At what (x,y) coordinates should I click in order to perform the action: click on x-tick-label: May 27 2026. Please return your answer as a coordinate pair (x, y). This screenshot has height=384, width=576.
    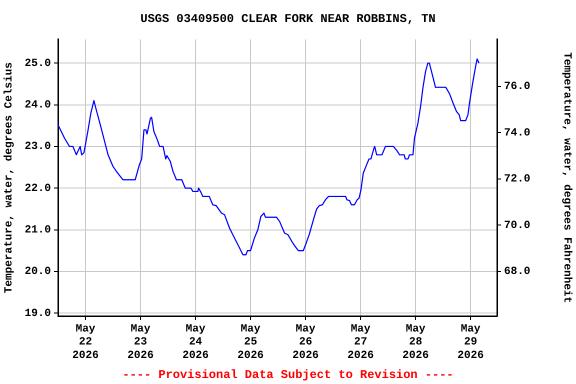
    Looking at the image, I should click on (360, 342).